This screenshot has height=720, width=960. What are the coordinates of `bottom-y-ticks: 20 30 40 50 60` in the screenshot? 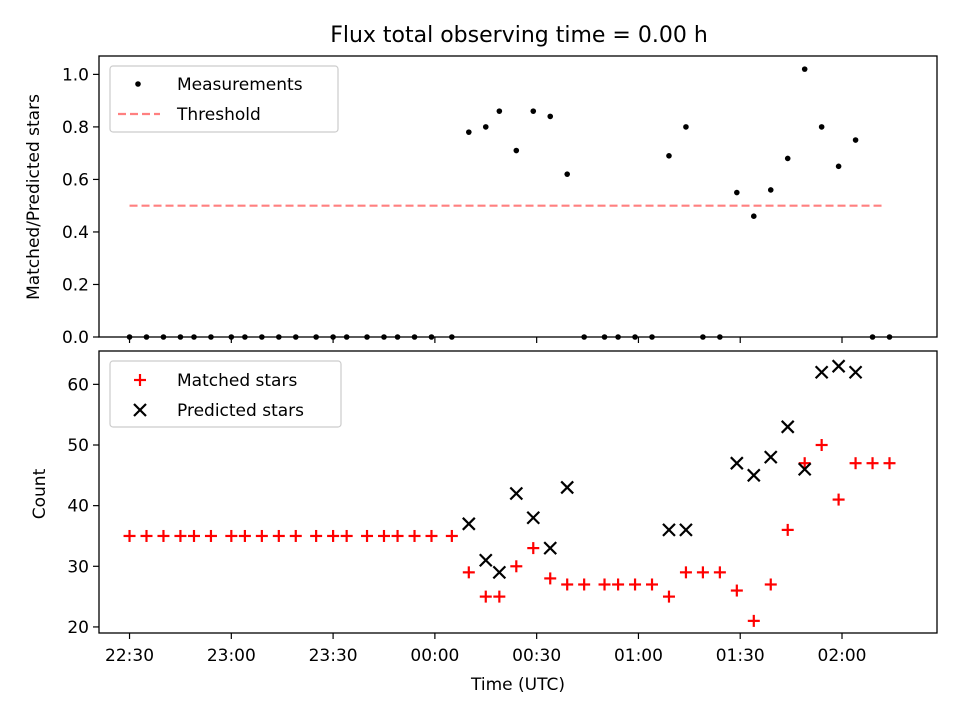 It's located at (83, 506).